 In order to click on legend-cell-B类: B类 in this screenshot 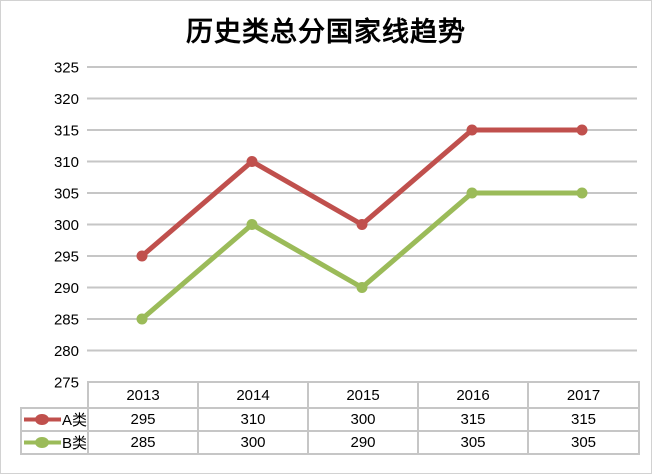, I will do `click(54, 442)`.